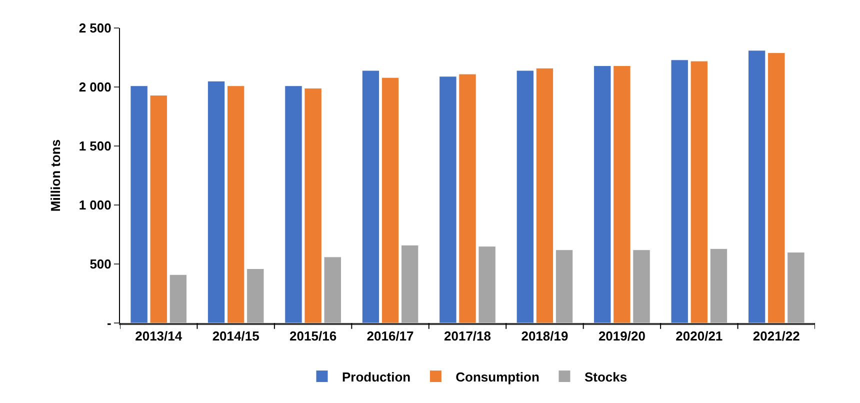 Image resolution: width=860 pixels, height=403 pixels. I want to click on legend-label: Consumption, so click(498, 376).